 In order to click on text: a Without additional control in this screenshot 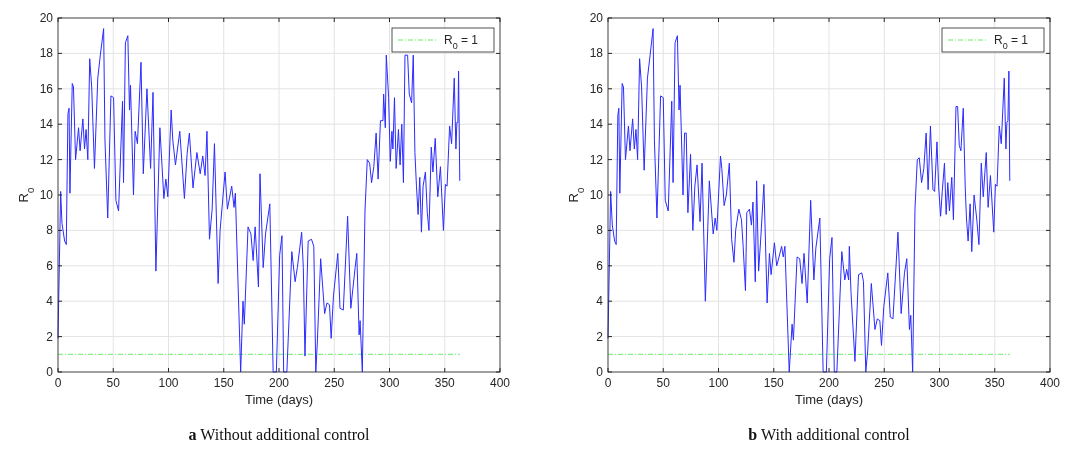, I will do `click(279, 434)`.